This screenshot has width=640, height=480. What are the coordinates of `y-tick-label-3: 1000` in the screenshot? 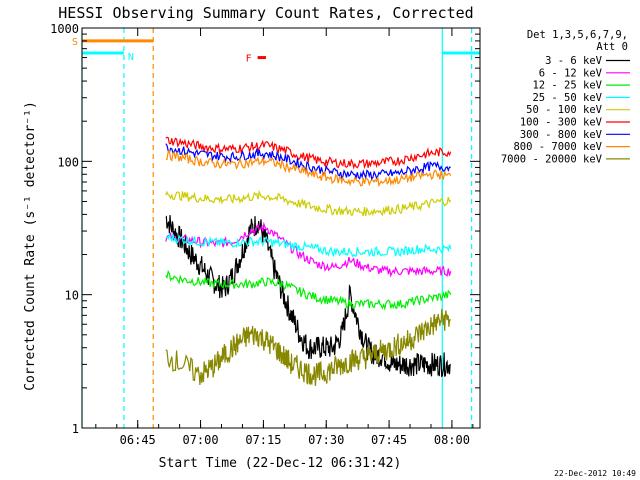 It's located at (64, 29).